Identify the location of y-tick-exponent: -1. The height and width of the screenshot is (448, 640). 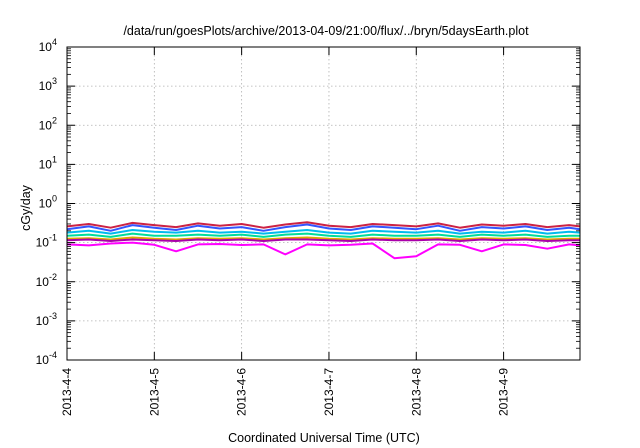
(53, 238).